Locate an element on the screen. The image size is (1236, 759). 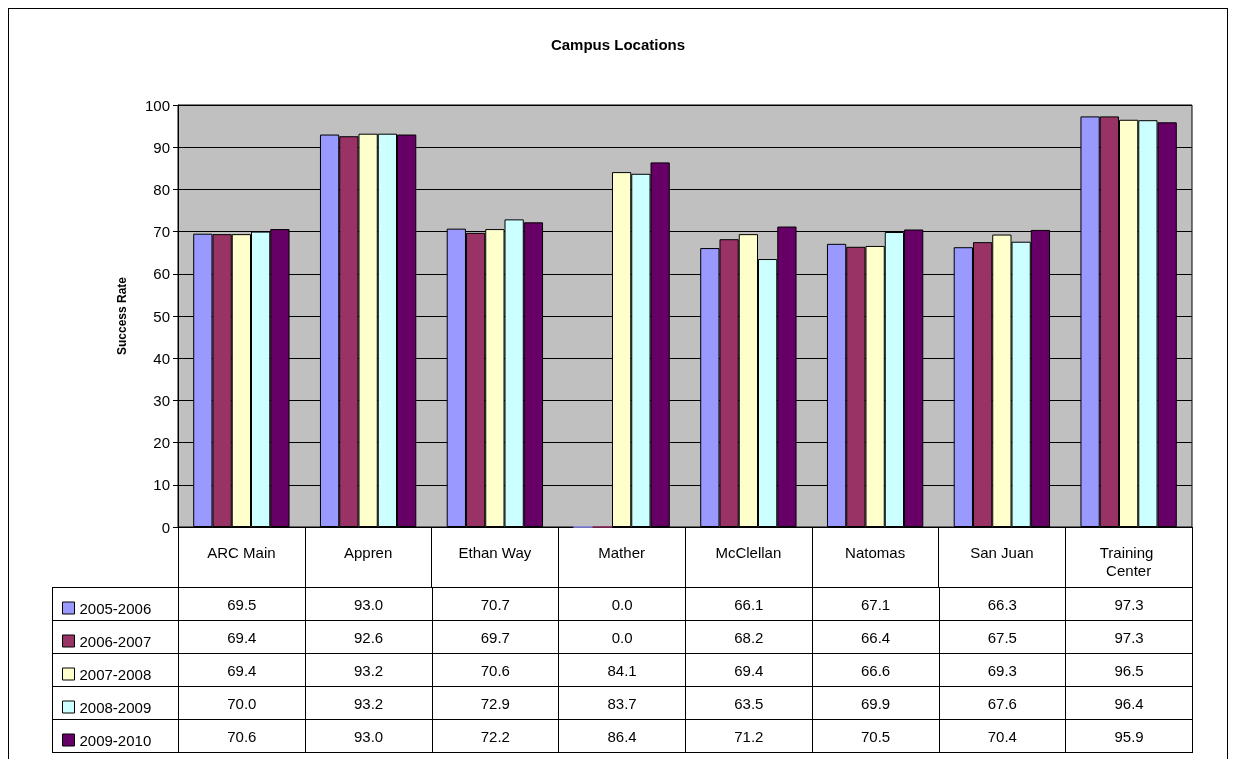
x-tick-label: Natomas is located at coordinates (875, 552).